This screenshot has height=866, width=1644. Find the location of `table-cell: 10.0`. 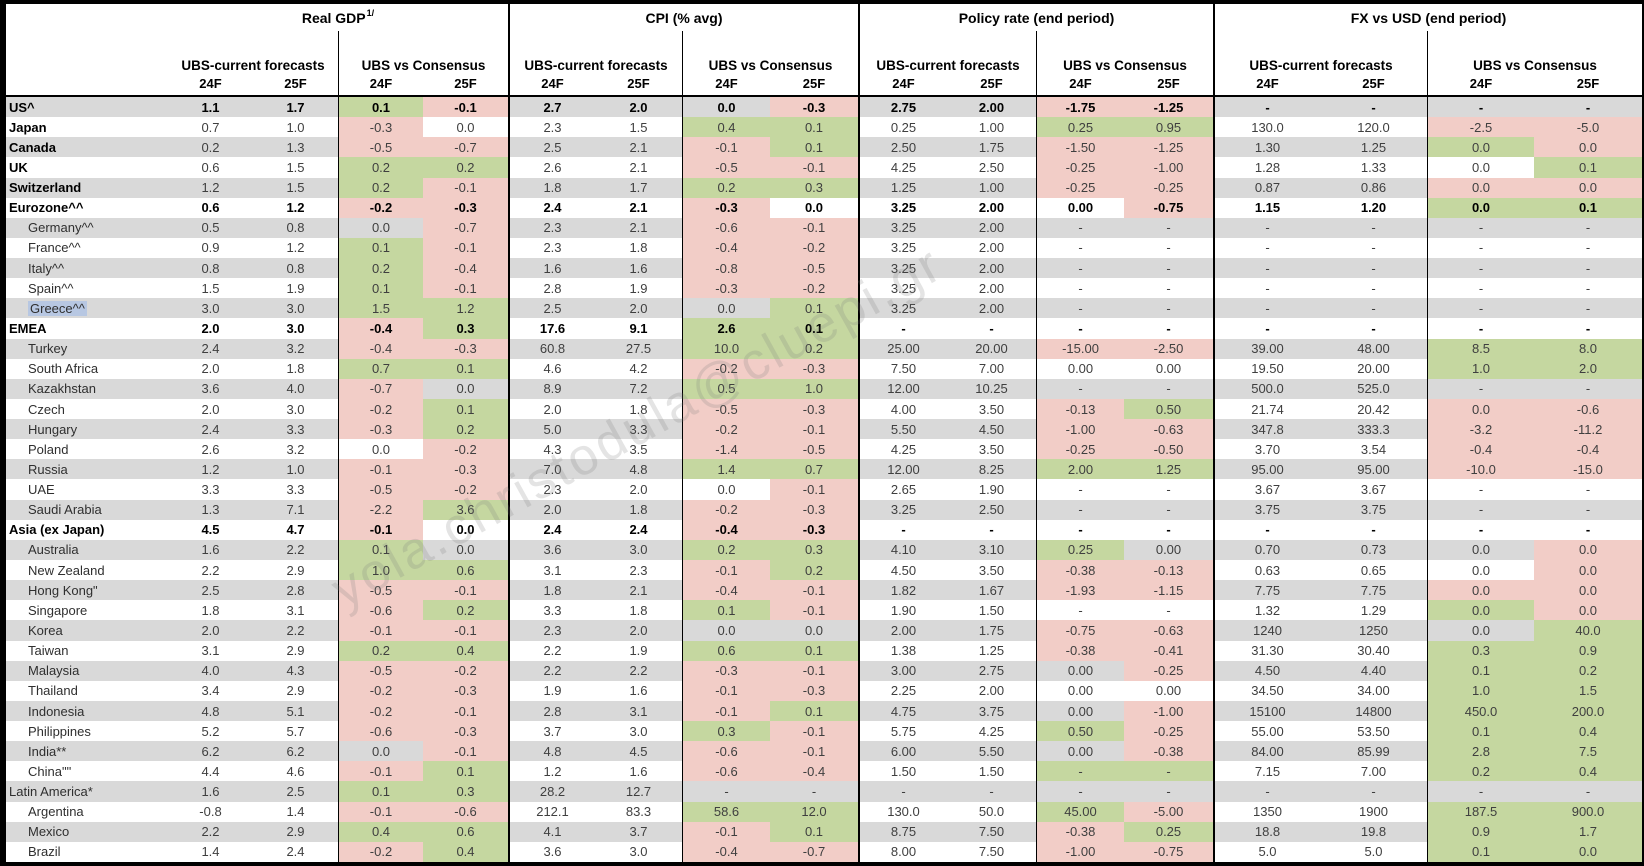

table-cell: 10.0 is located at coordinates (726, 348).